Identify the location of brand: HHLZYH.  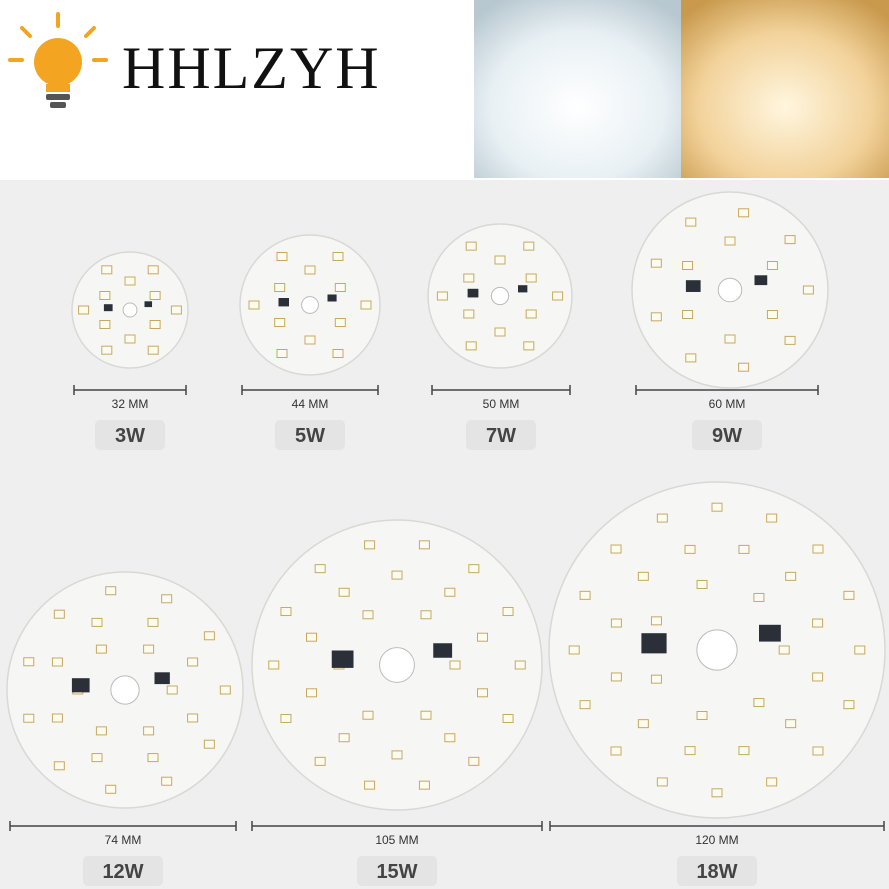
(251, 68).